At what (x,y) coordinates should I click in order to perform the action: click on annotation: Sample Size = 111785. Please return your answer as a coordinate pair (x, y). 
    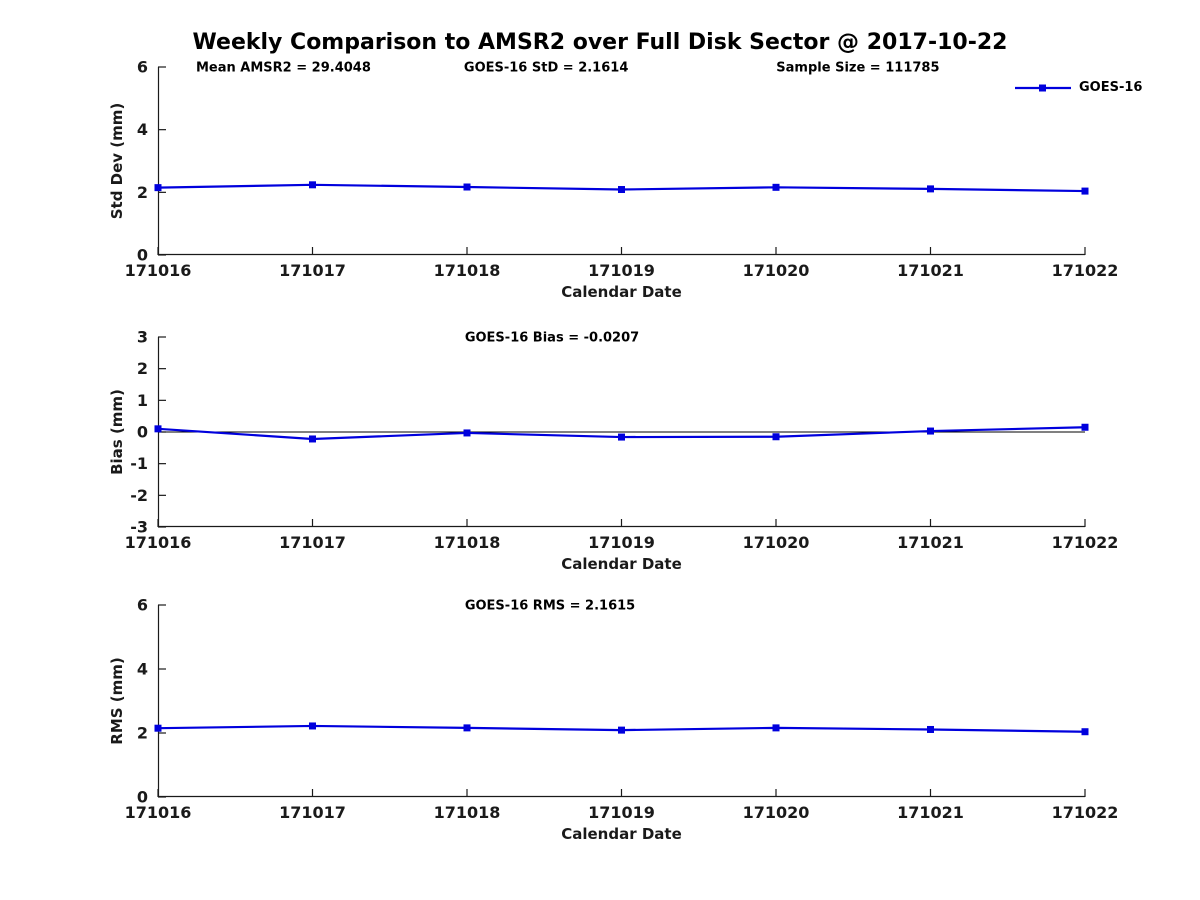
    Looking at the image, I should click on (857, 68).